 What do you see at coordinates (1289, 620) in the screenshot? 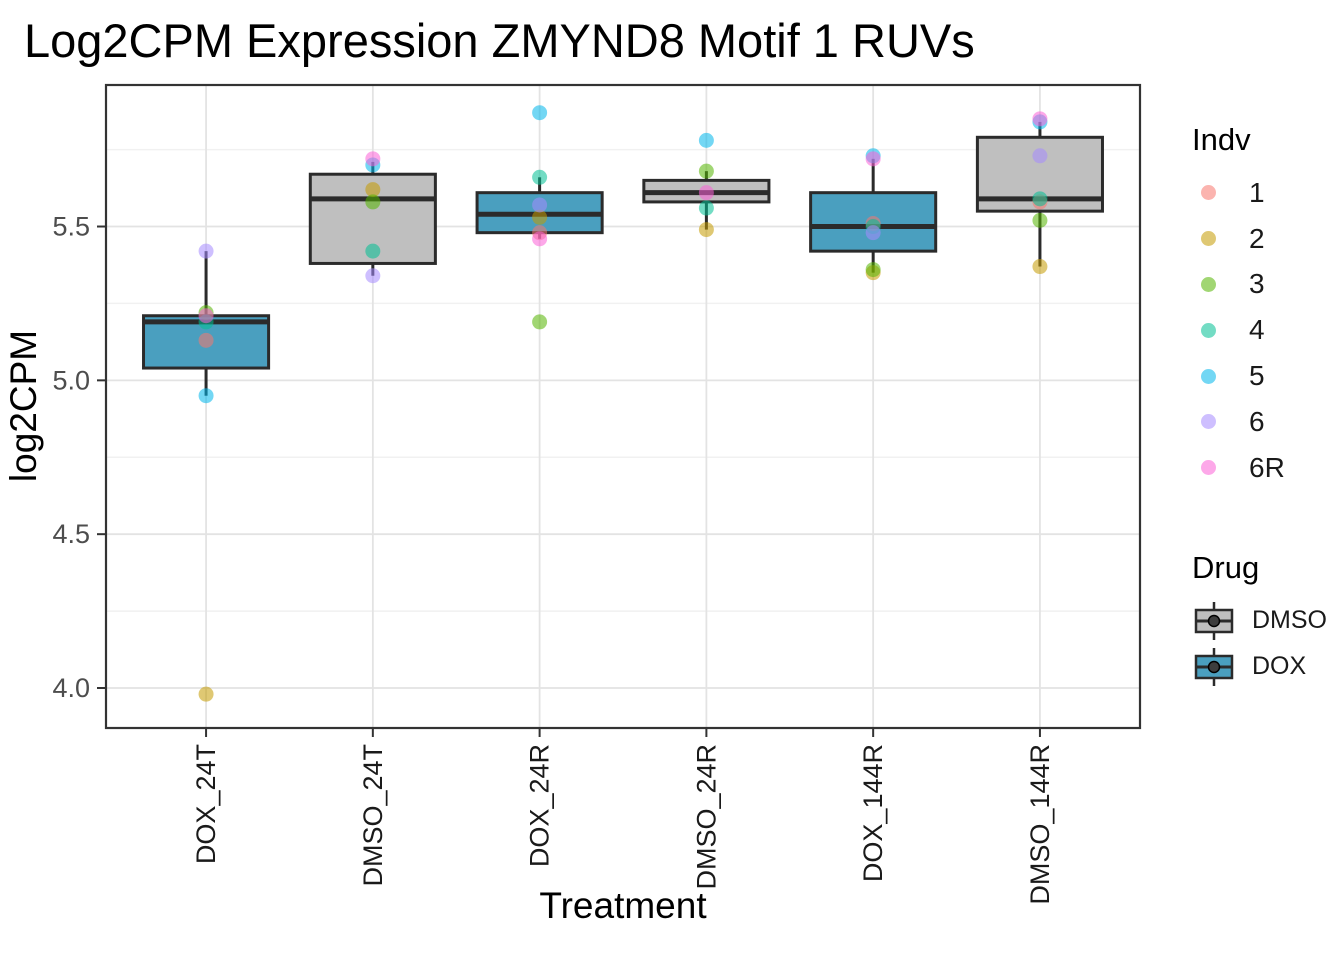
I see `legend-drug-label: DMSO` at bounding box center [1289, 620].